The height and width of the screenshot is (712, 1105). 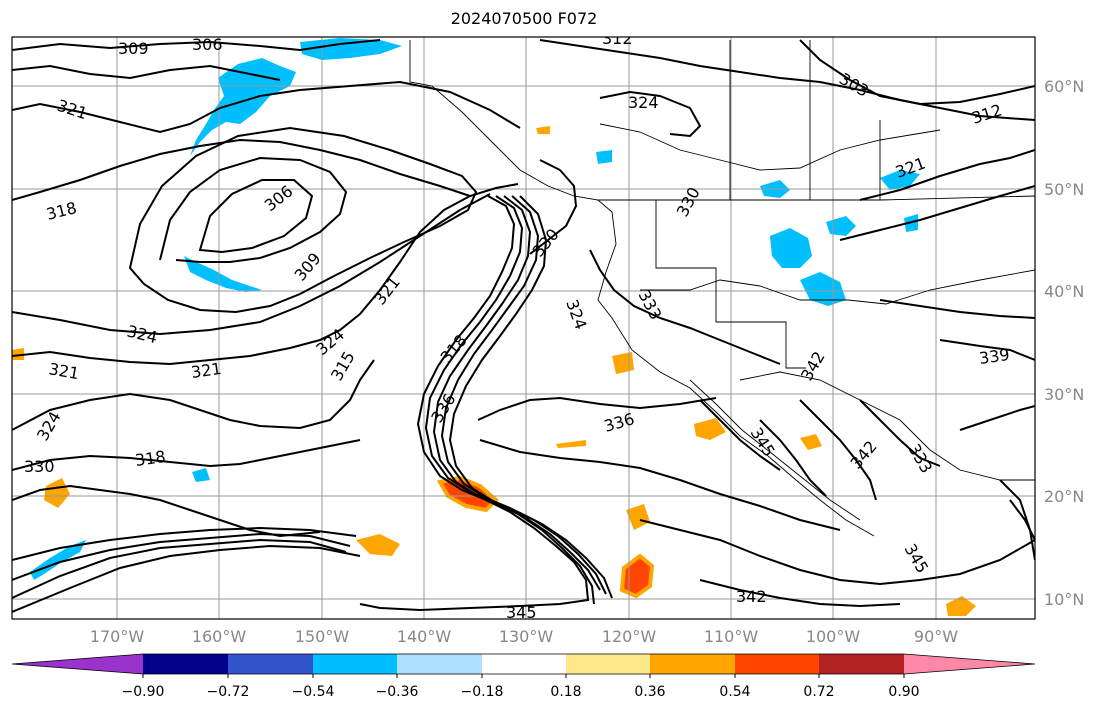 I want to click on colorbar-tick-label: −0.18, so click(x=482, y=692).